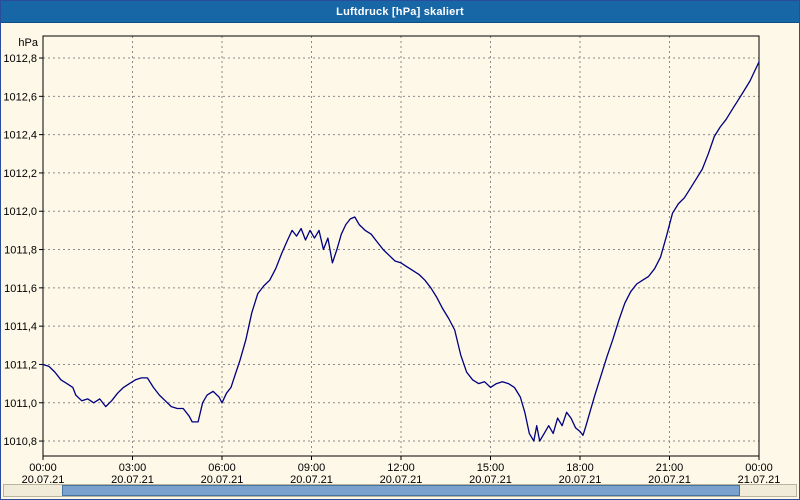  What do you see at coordinates (20, 251) in the screenshot?
I see `y-tick-label: 1011,8` at bounding box center [20, 251].